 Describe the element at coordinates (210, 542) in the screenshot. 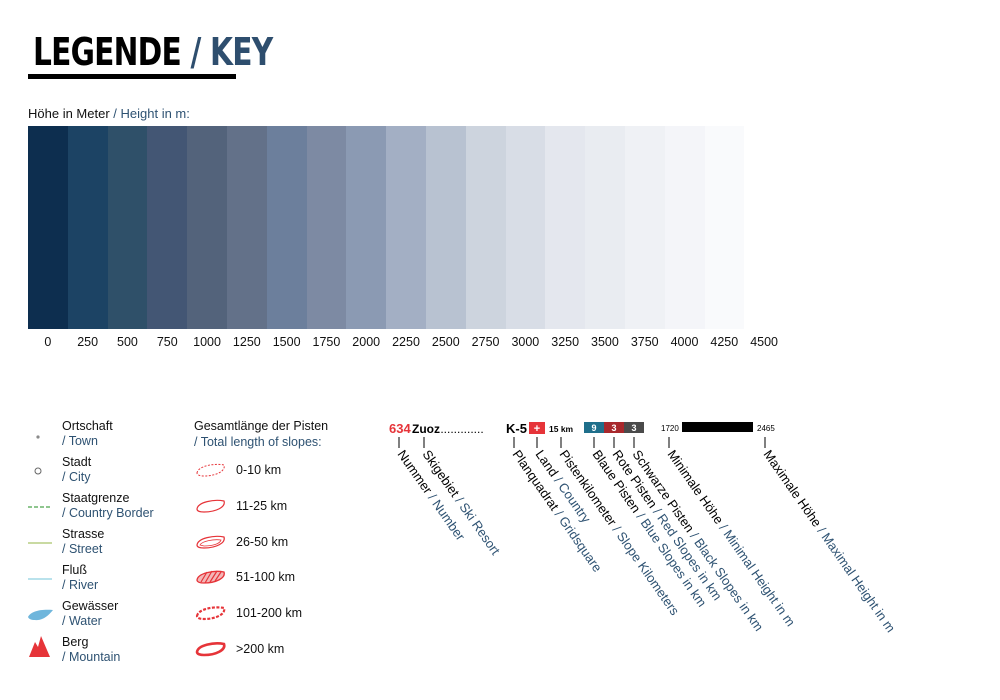

I see `slope-26-50-icon` at that location.